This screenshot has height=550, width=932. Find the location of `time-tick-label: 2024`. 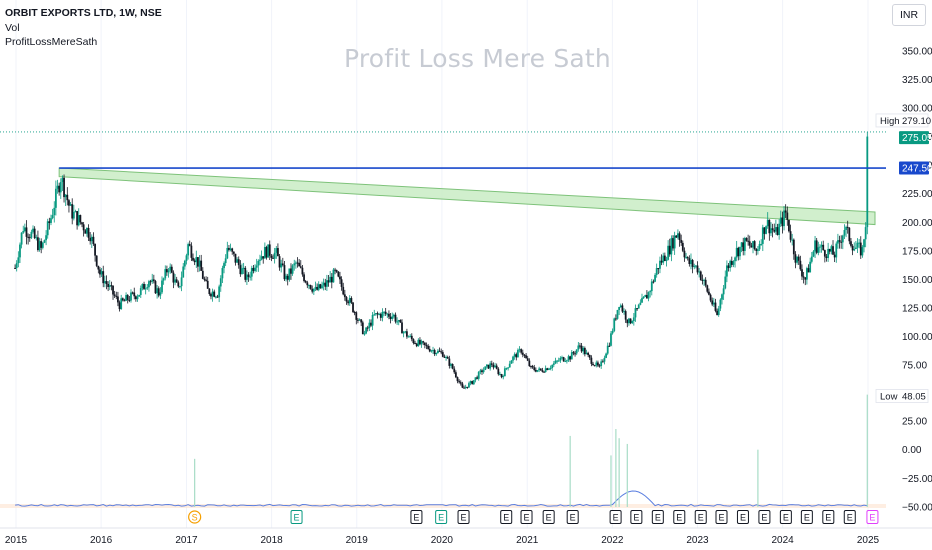

time-tick-label: 2024 is located at coordinates (783, 540).